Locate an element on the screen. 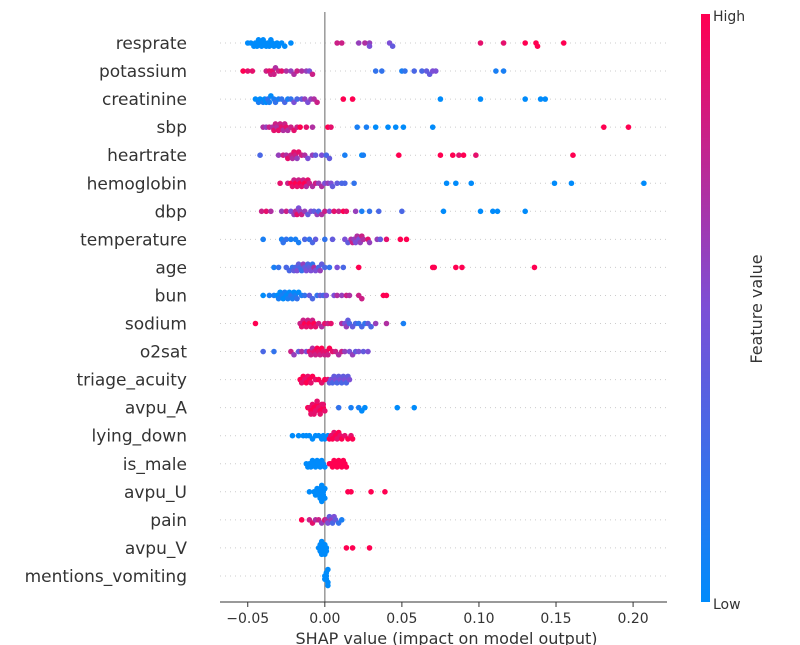 The width and height of the screenshot is (800, 645). feature-label-lying-down: lying_down is located at coordinates (139, 437).